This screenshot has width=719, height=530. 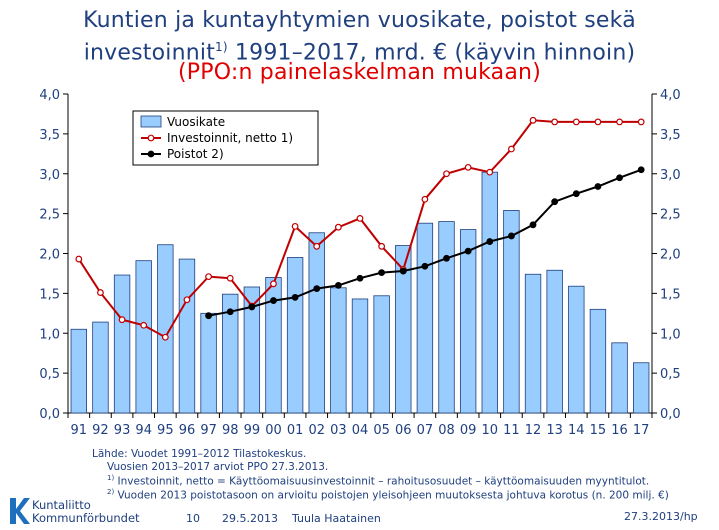 What do you see at coordinates (49, 334) in the screenshot?
I see `y-tick-label-left: 1,0` at bounding box center [49, 334].